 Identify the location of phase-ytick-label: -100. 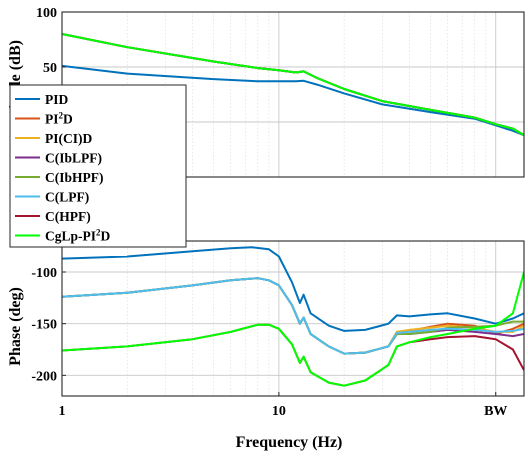
(44, 273).